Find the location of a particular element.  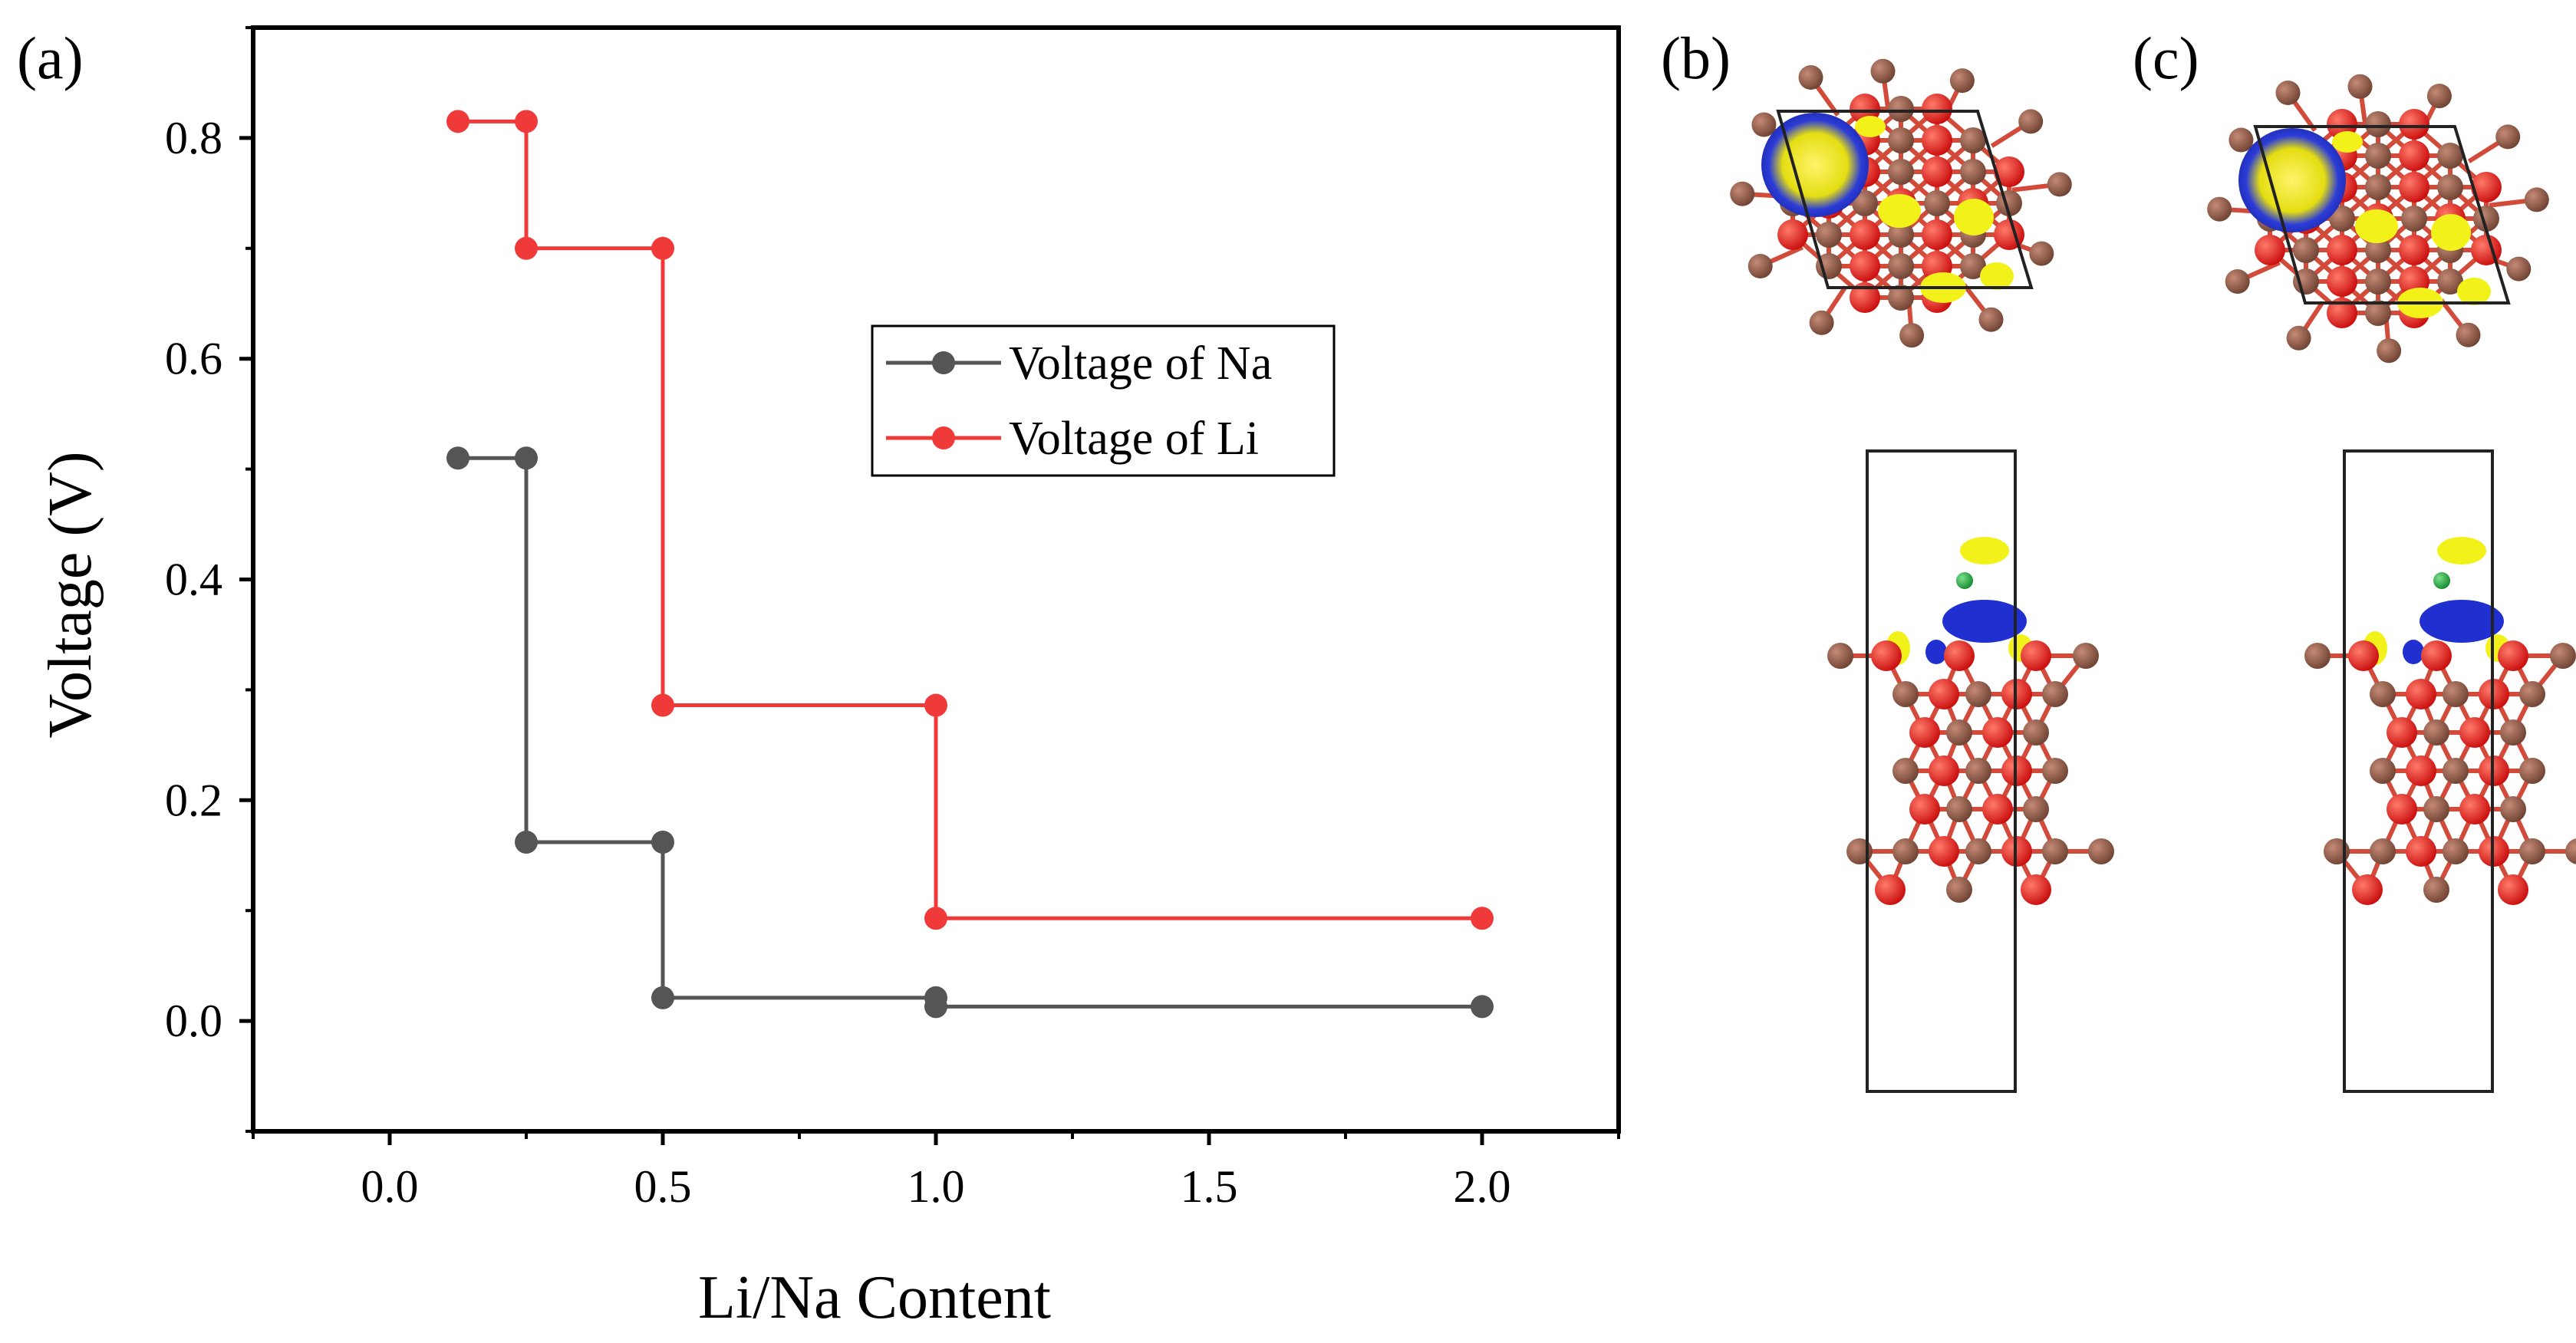

top-view-structure-b is located at coordinates (1901, 203).